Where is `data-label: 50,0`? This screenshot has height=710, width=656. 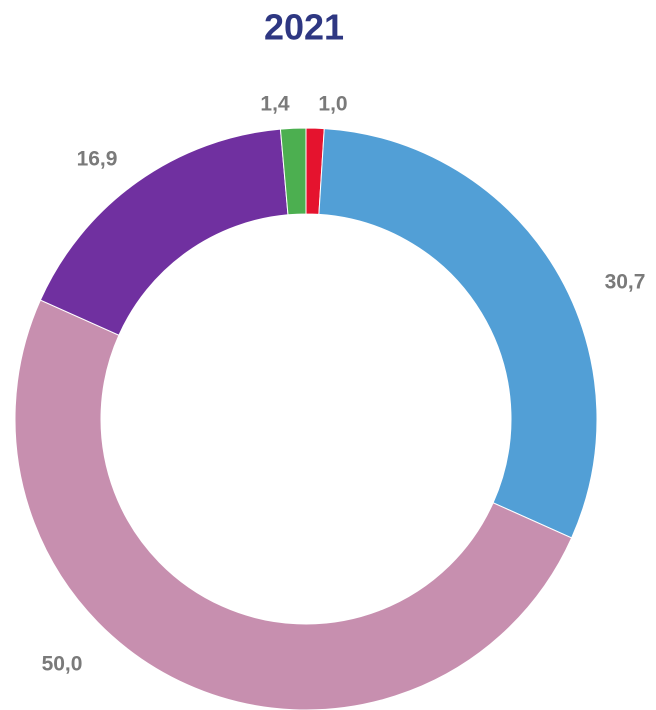
data-label: 50,0 is located at coordinates (62, 664).